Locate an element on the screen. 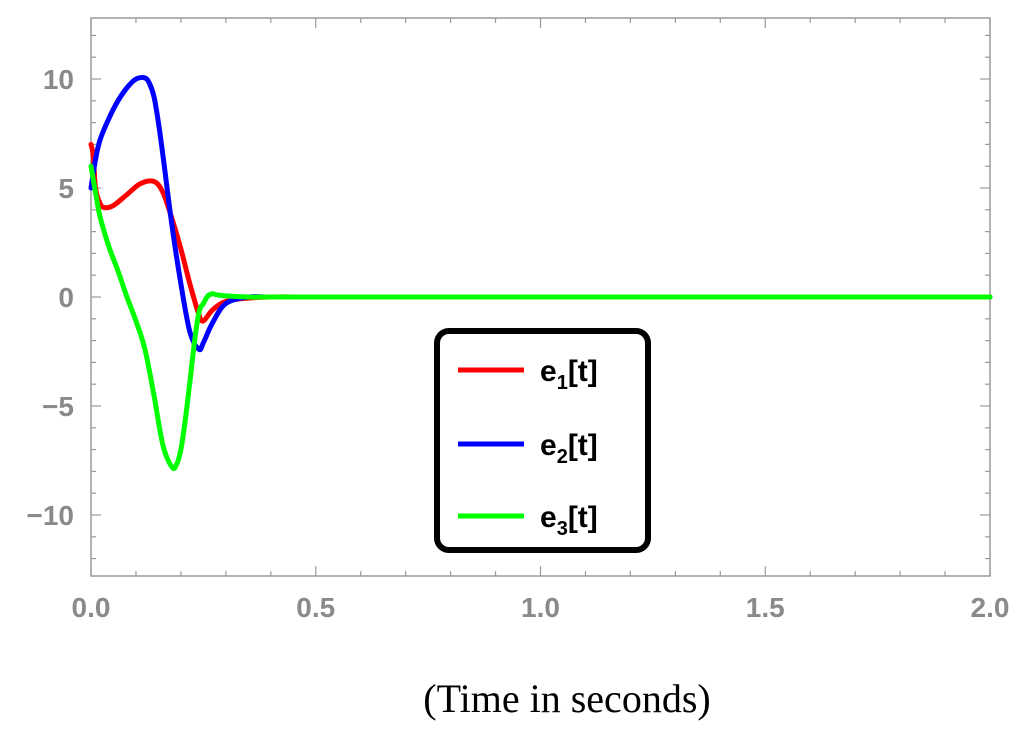 This screenshot has width=1024, height=732. y-tick-label: −5 is located at coordinates (58, 406).